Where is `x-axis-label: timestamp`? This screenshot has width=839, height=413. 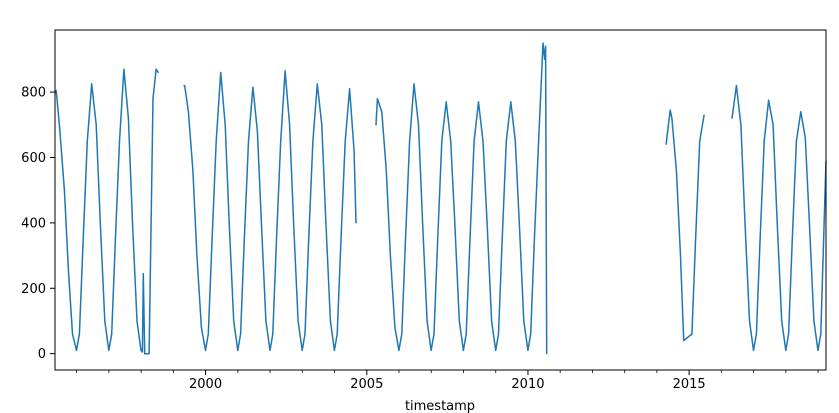 x-axis-label: timestamp is located at coordinates (440, 406).